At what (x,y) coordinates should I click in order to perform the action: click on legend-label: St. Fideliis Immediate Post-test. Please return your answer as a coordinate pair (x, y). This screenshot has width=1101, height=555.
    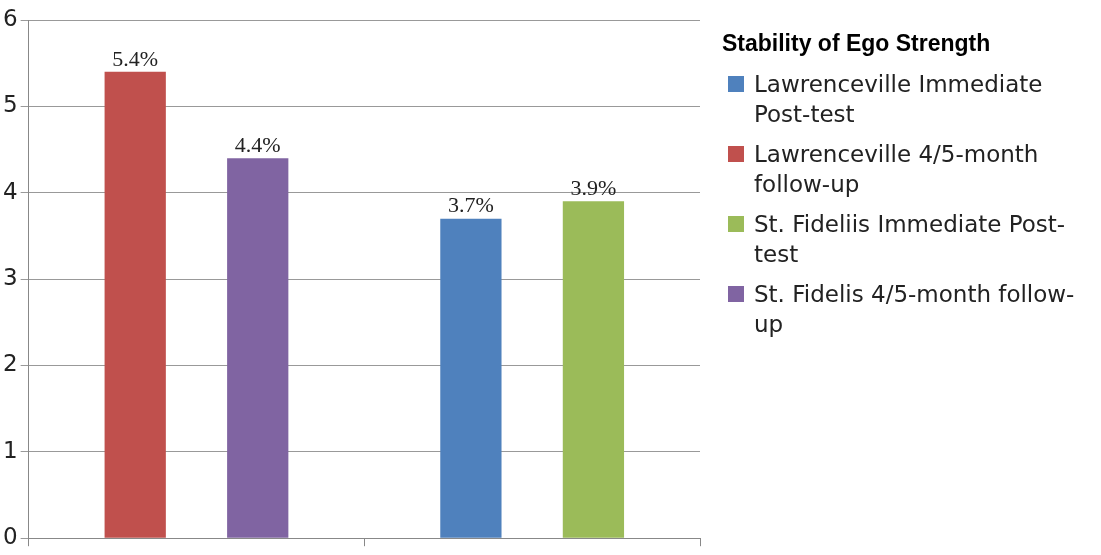
    Looking at the image, I should click on (910, 239).